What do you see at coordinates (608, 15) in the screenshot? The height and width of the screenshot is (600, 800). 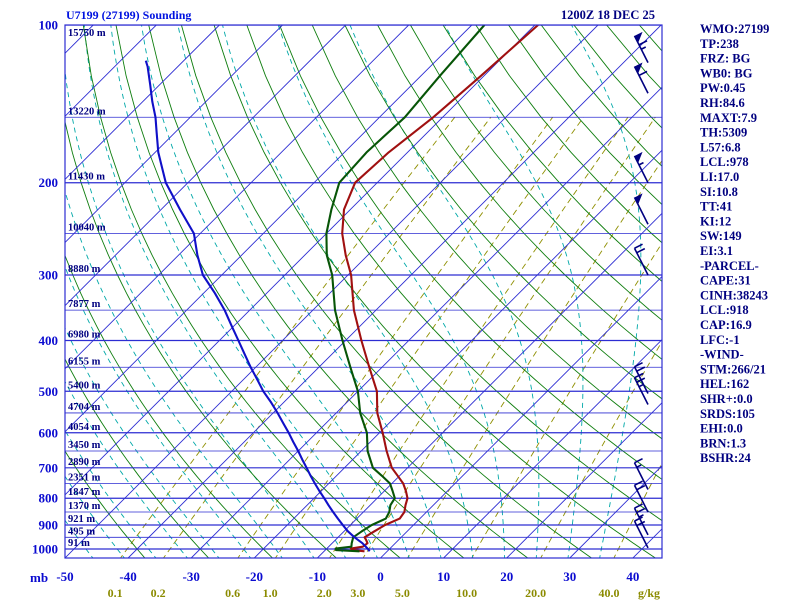 I see `chart-datetime: 1200Z 18 DEC 25` at bounding box center [608, 15].